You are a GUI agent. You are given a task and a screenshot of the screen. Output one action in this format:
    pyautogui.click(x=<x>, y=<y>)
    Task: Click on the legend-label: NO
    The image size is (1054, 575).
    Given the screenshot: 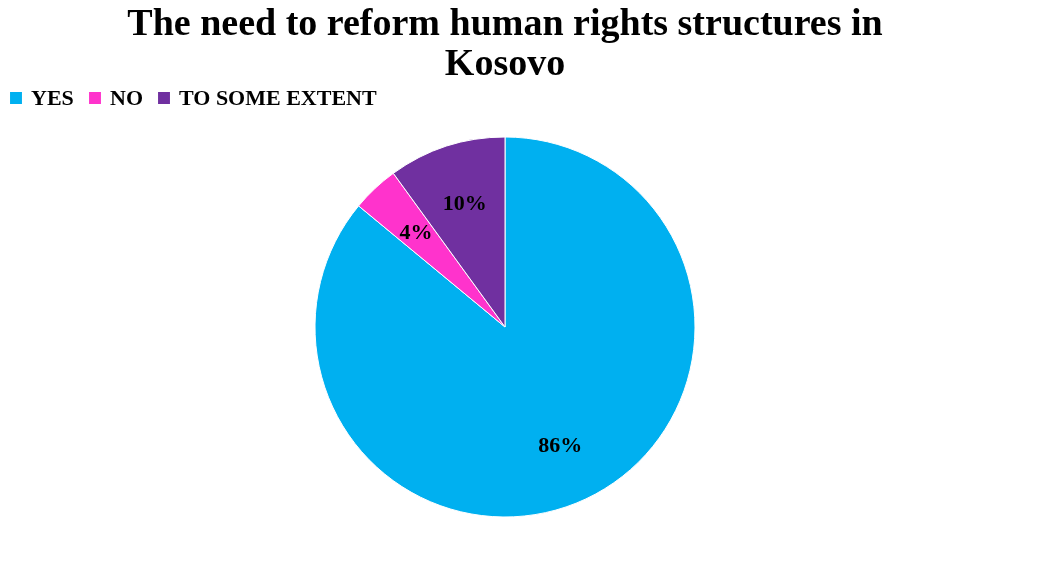 What is the action you would take?
    pyautogui.click(x=126, y=97)
    